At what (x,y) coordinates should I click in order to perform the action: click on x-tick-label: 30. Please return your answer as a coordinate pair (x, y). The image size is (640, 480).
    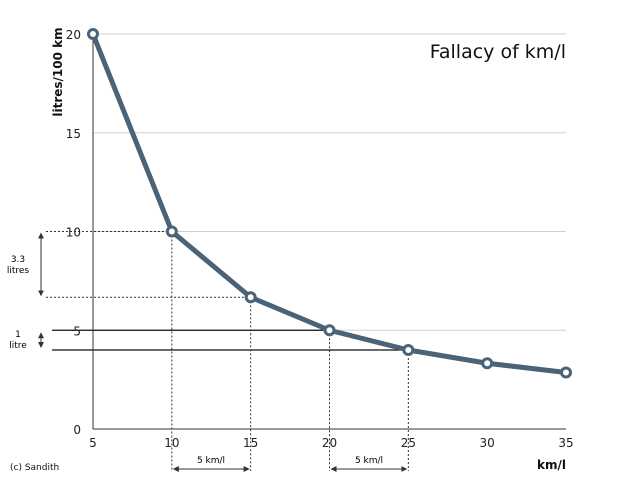
    Looking at the image, I should click on (487, 443).